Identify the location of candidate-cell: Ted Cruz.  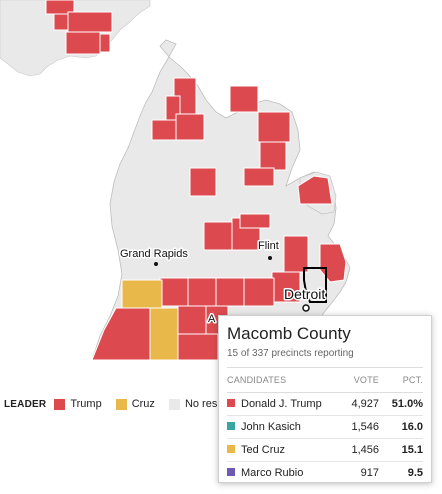
(277, 450).